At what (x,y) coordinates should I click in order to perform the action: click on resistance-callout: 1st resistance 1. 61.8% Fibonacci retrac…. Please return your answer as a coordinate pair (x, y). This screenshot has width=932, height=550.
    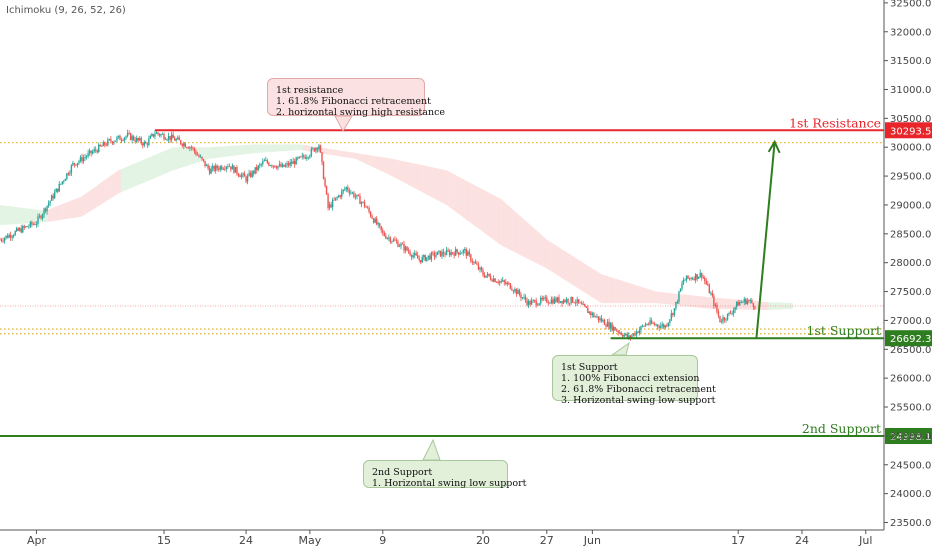
    Looking at the image, I should click on (356, 98).